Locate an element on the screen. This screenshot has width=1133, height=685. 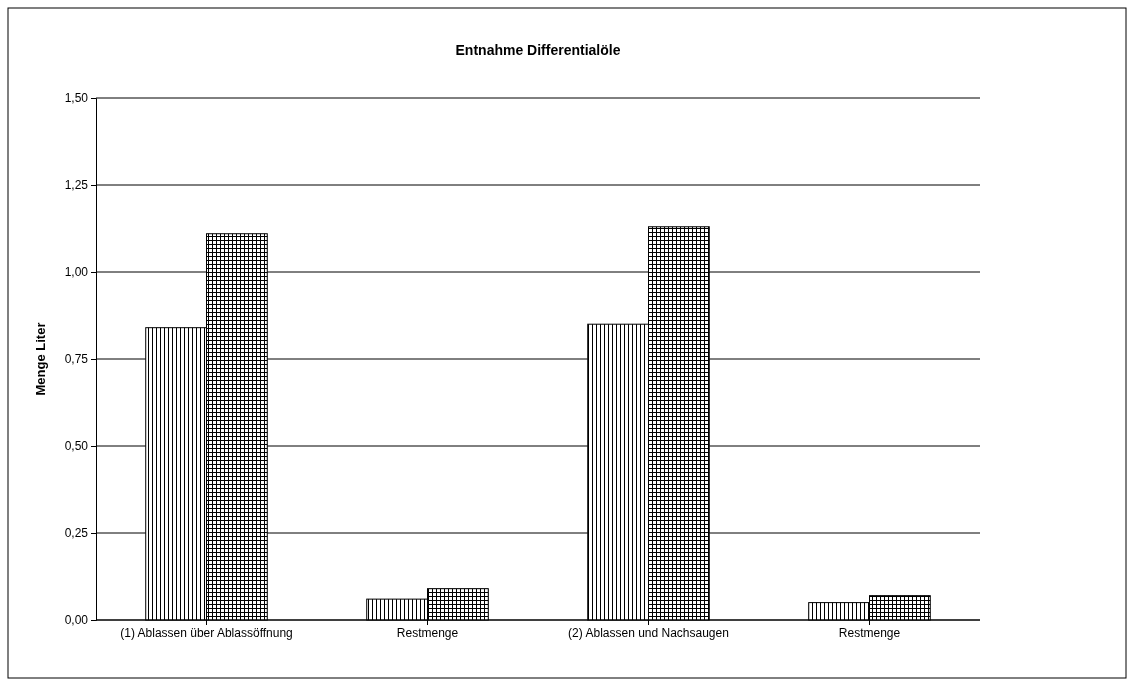
y-tick-label: 1,50 is located at coordinates (76, 98).